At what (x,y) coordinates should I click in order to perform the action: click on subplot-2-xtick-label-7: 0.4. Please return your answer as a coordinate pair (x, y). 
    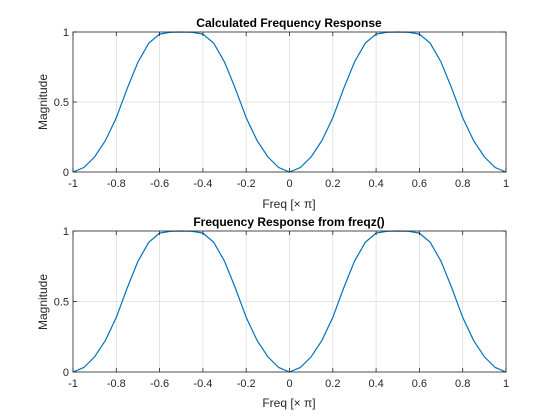
    Looking at the image, I should click on (375, 384).